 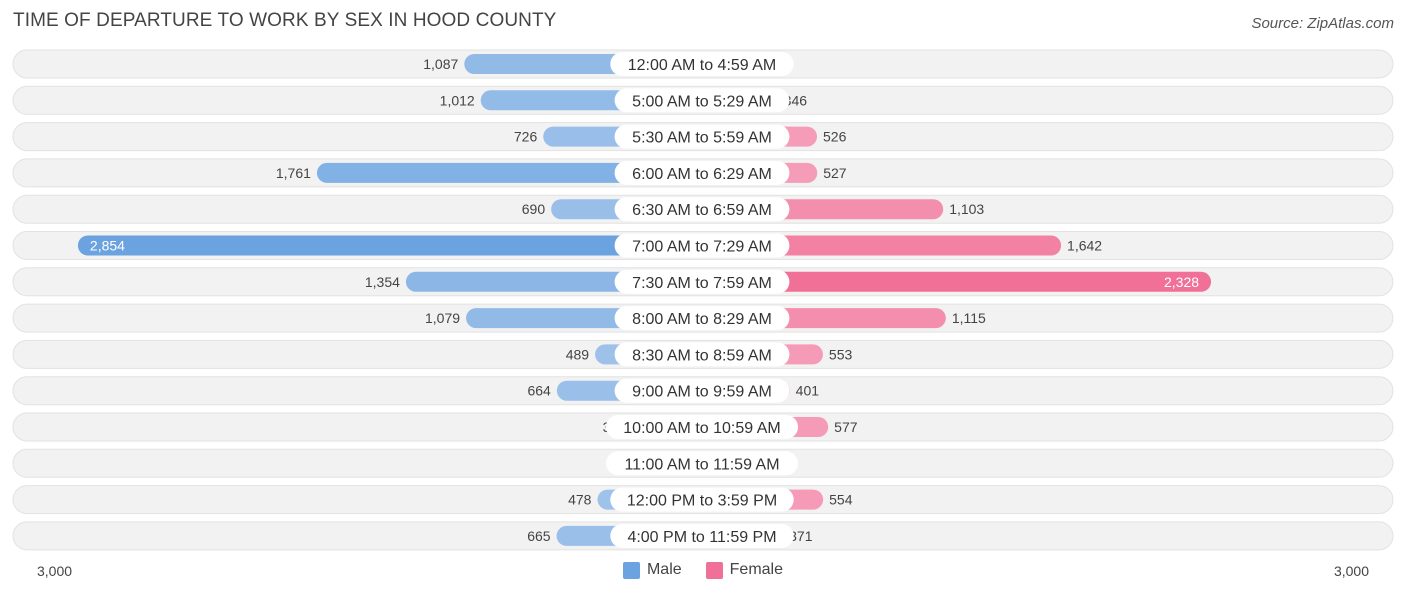 I want to click on female-value-label: 577, so click(x=846, y=427).